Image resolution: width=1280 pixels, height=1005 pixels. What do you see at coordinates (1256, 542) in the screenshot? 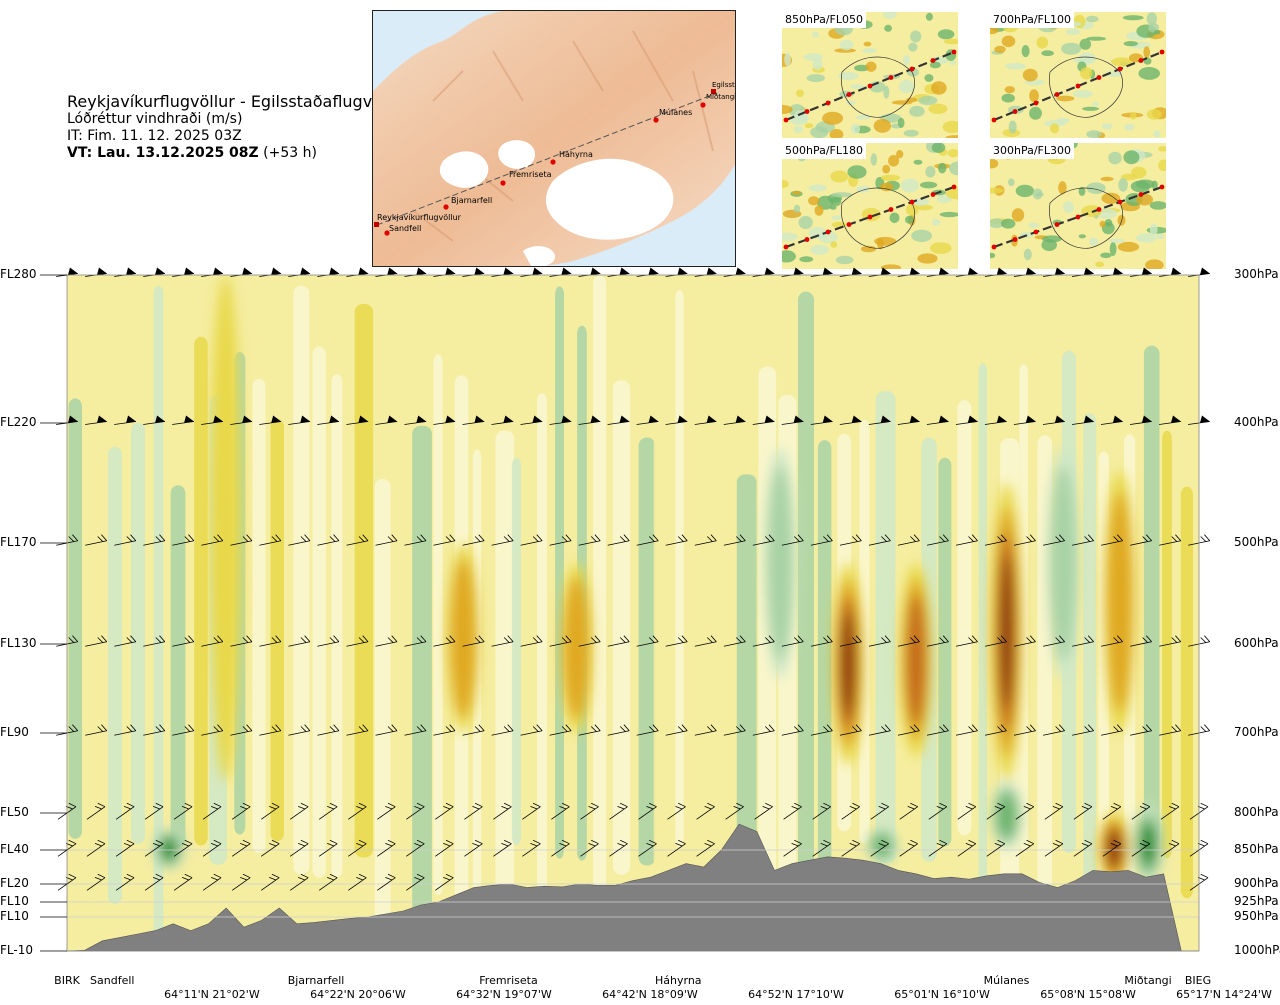
I see `pressure-label: 500hPa` at bounding box center [1256, 542].